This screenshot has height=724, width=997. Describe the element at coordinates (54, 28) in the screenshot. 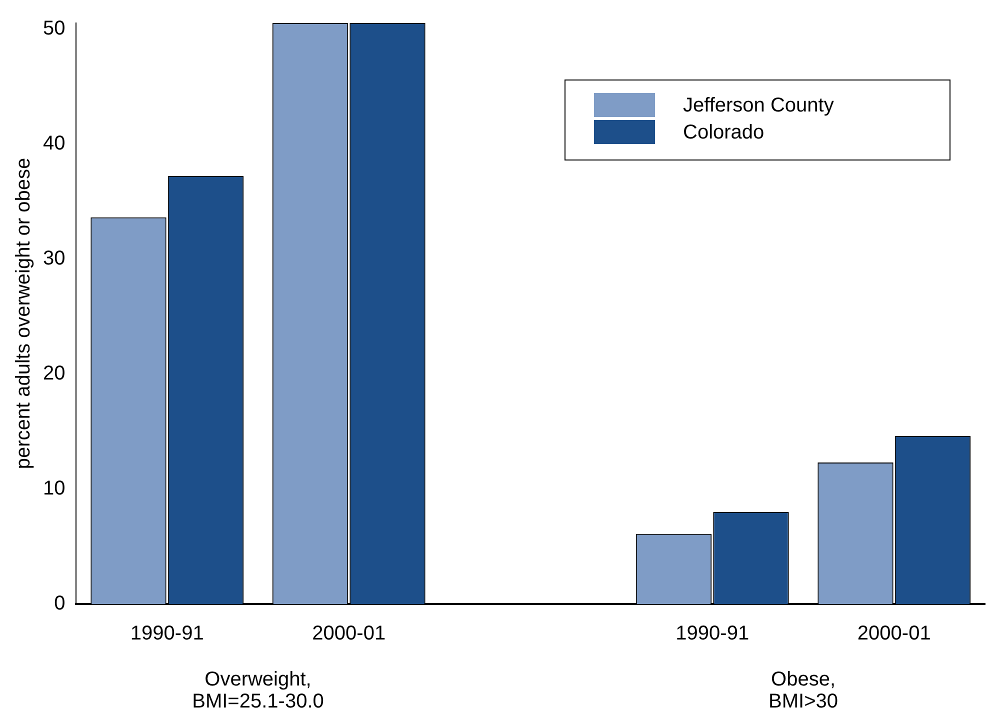

I see `y-tick-label: 50` at that location.